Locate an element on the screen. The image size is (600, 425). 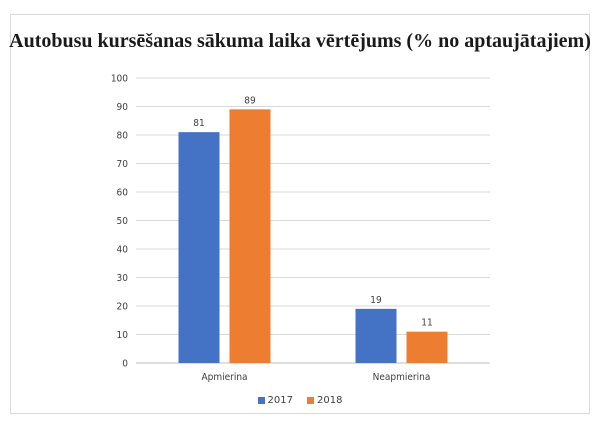
legend-item-2018: 2018 is located at coordinates (324, 400).